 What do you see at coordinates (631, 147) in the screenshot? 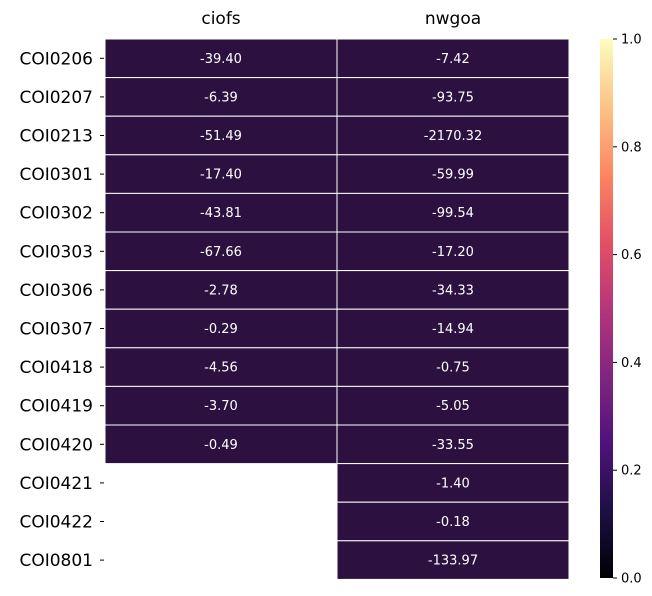
I see `colorbar-tick-label: 0.8` at bounding box center [631, 147].